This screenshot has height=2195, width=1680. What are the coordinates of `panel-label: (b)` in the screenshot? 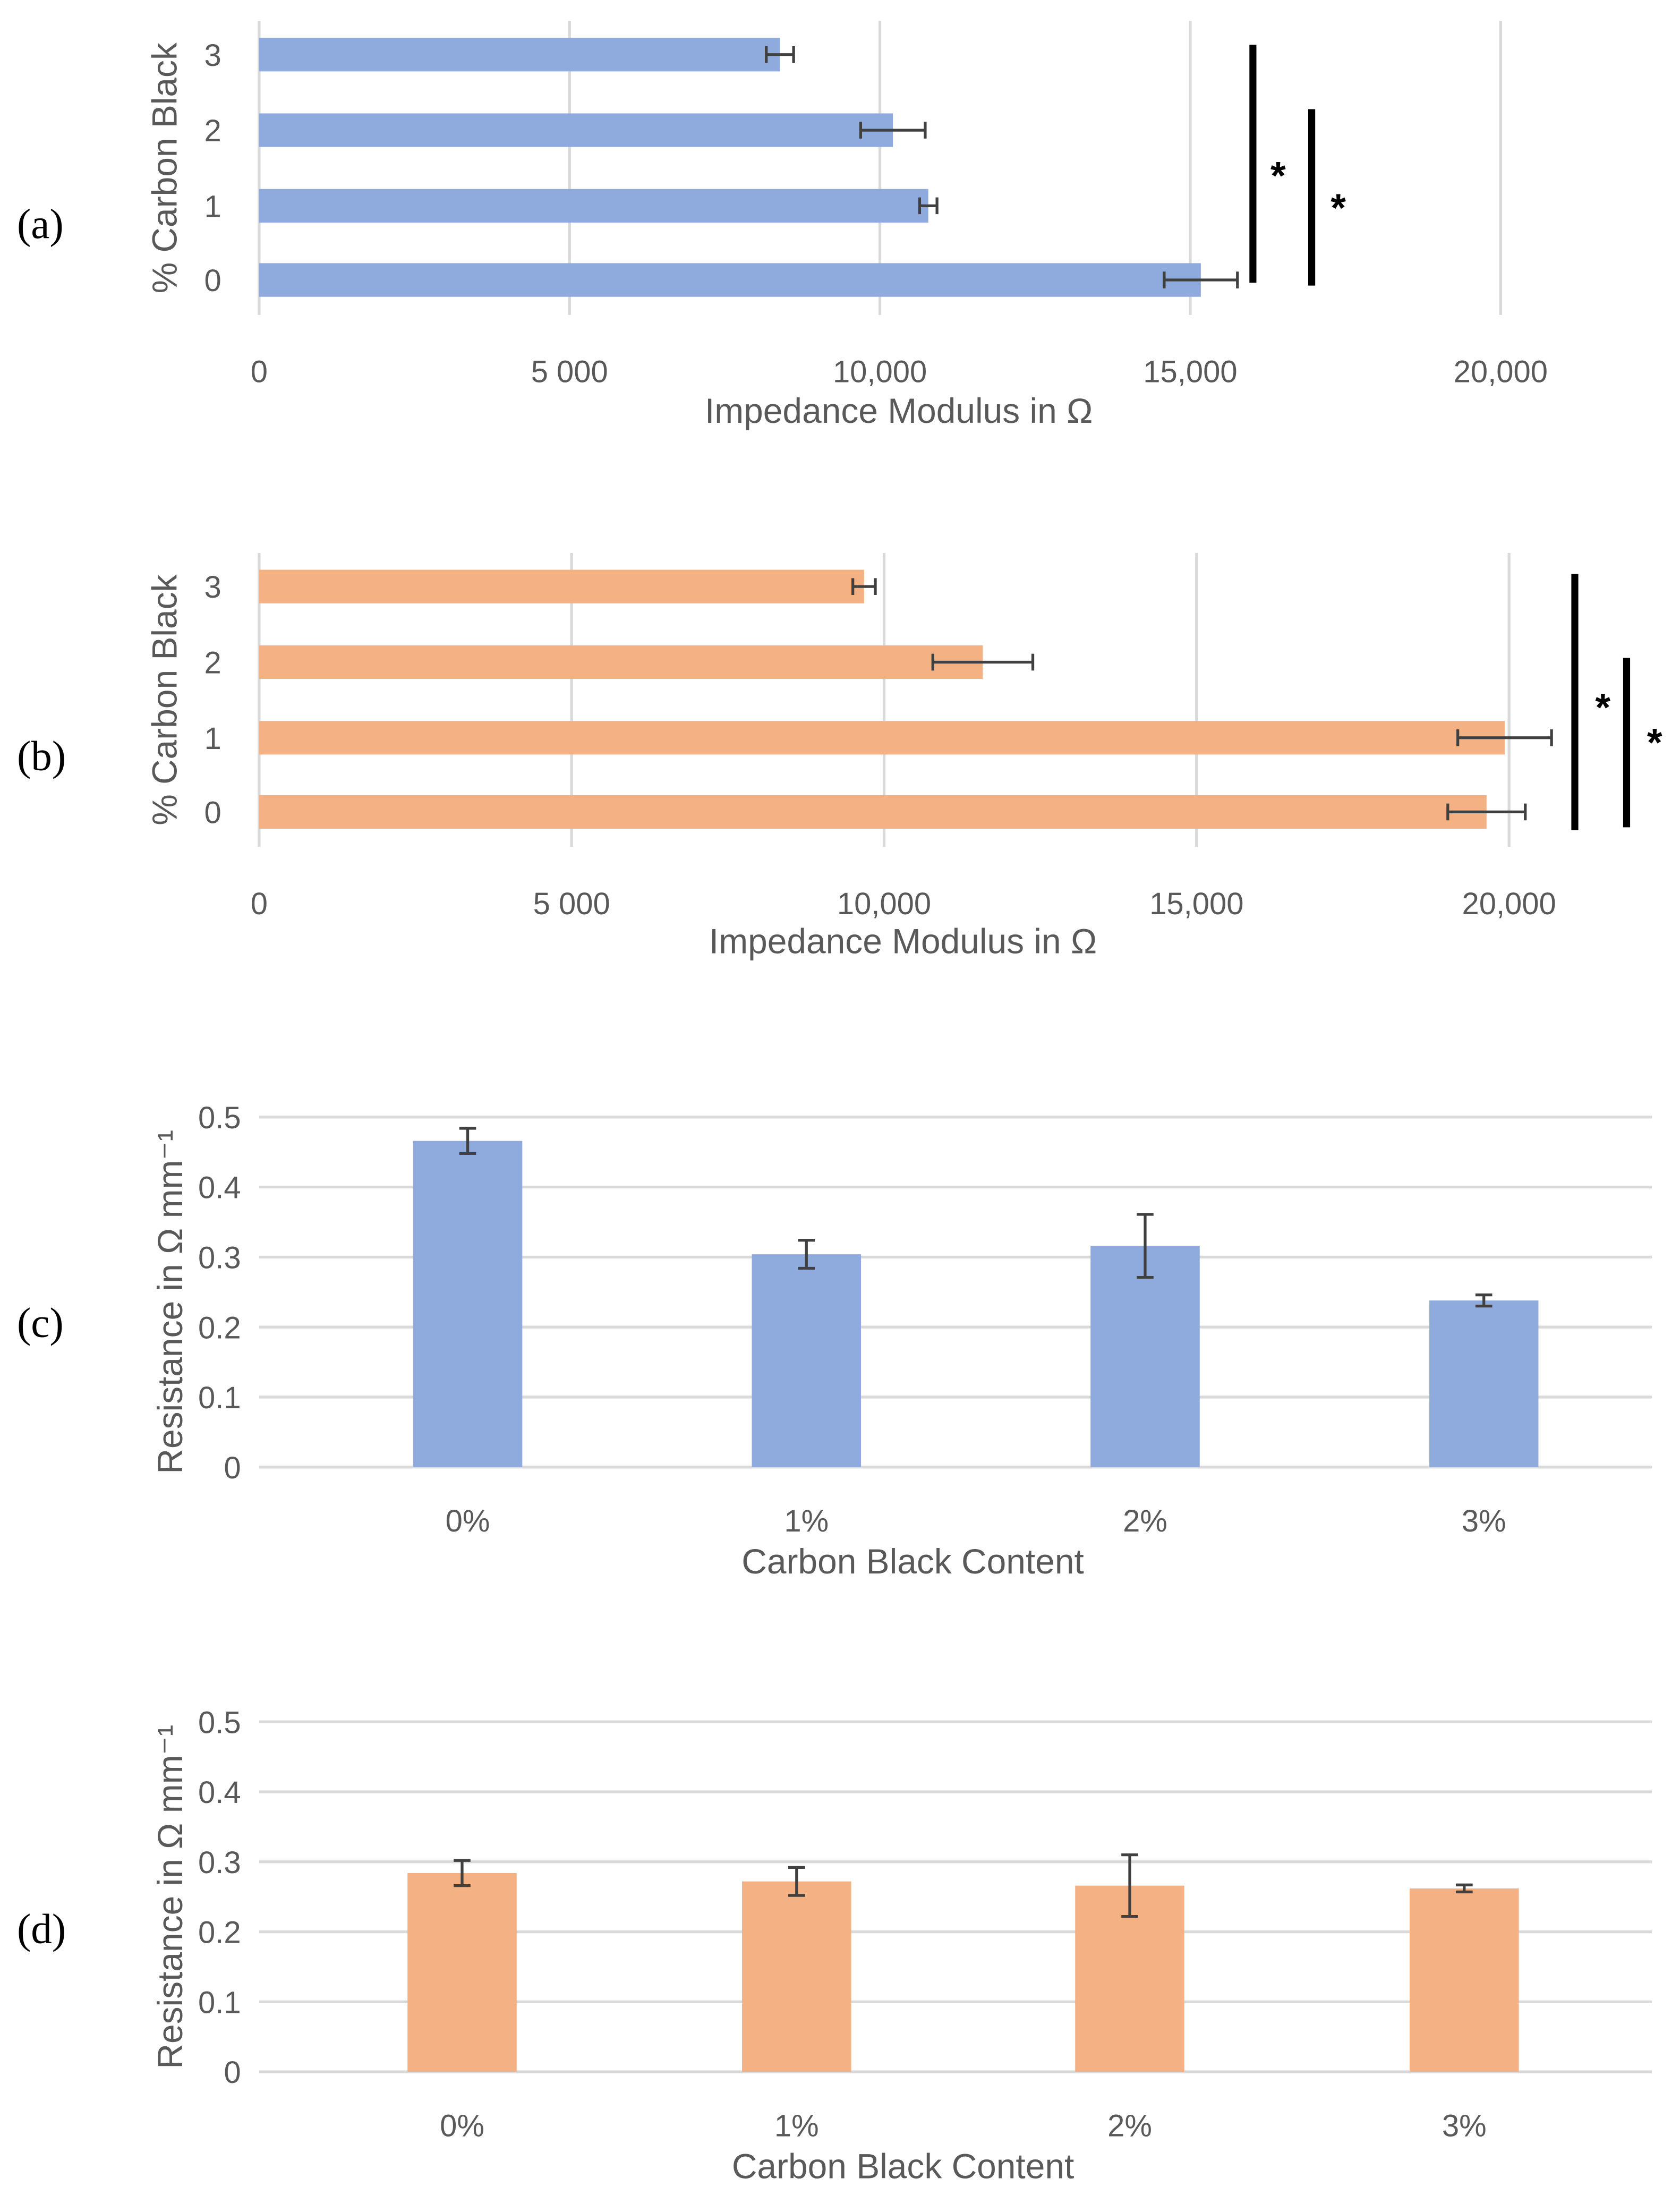 It's located at (42, 756).